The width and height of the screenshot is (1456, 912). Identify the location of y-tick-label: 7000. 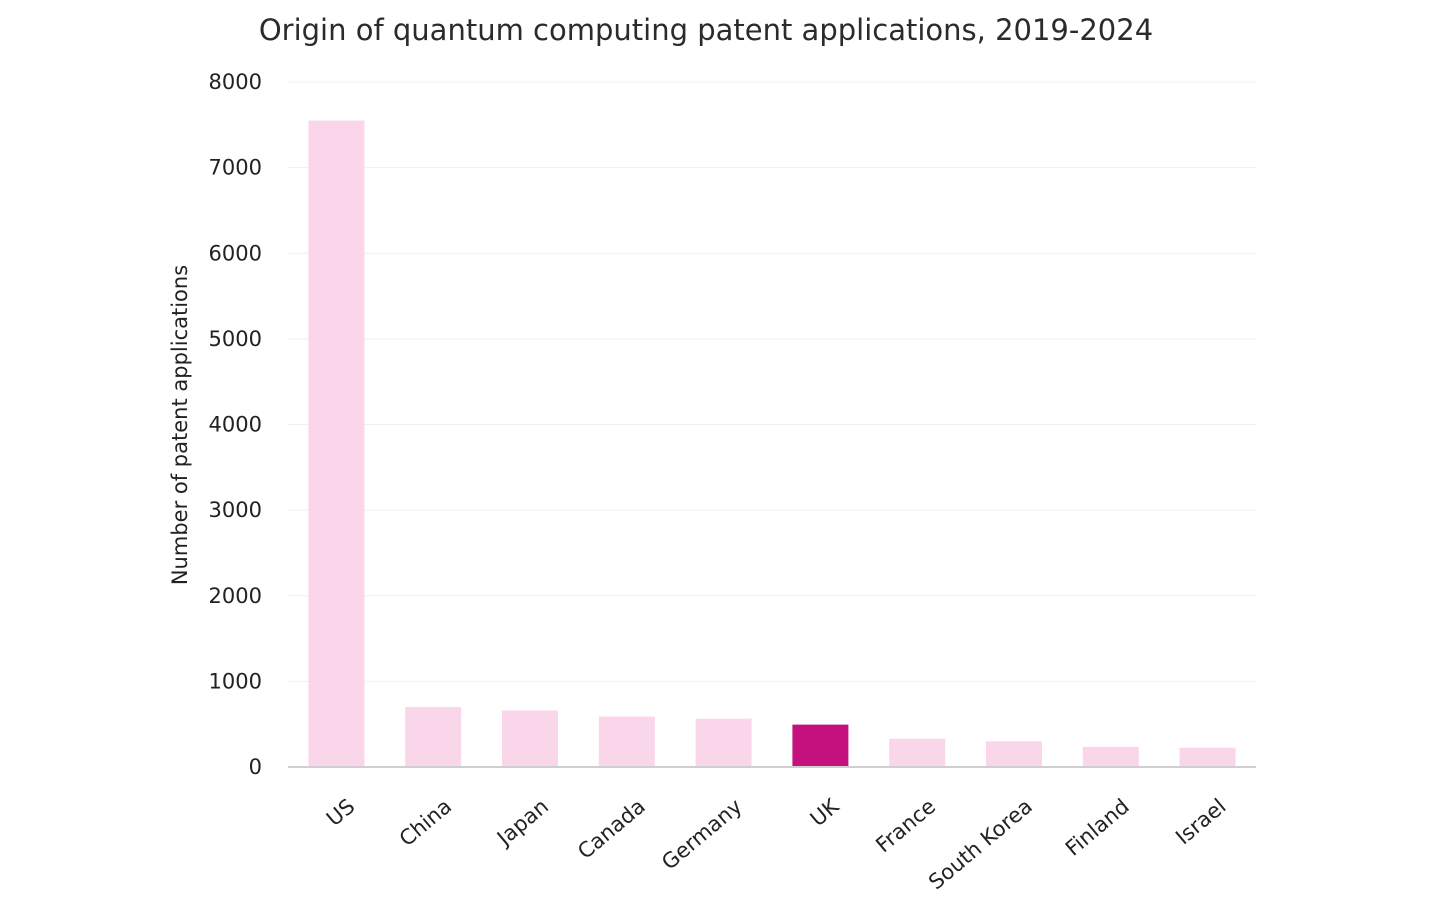
(235, 168).